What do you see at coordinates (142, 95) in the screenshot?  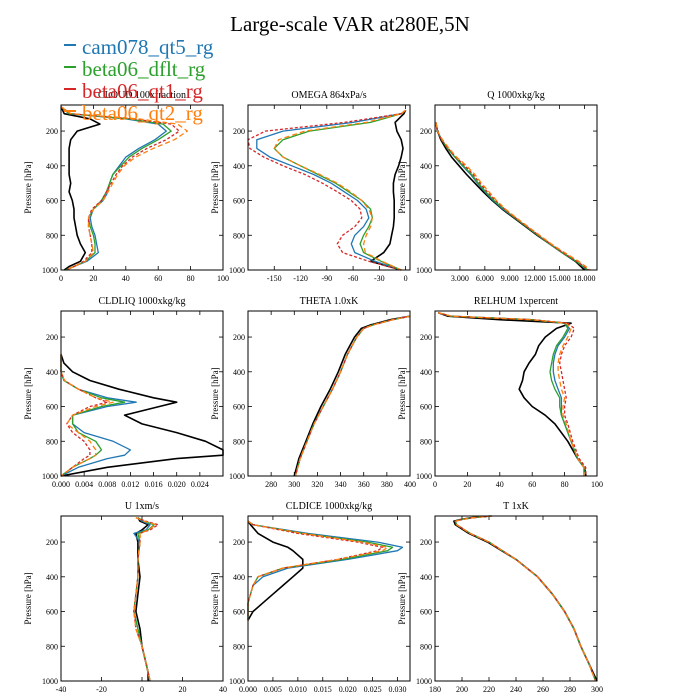 I see `panel-title-0: CLOUD 100xfraction` at bounding box center [142, 95].